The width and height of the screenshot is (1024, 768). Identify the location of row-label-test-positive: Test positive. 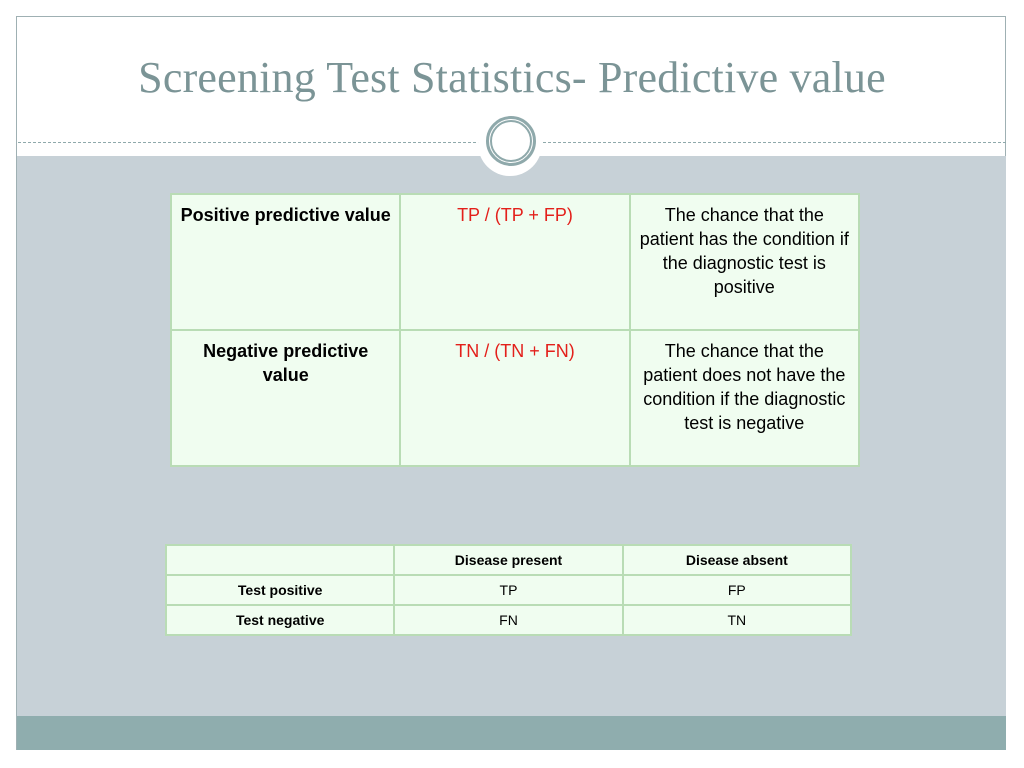
(280, 590).